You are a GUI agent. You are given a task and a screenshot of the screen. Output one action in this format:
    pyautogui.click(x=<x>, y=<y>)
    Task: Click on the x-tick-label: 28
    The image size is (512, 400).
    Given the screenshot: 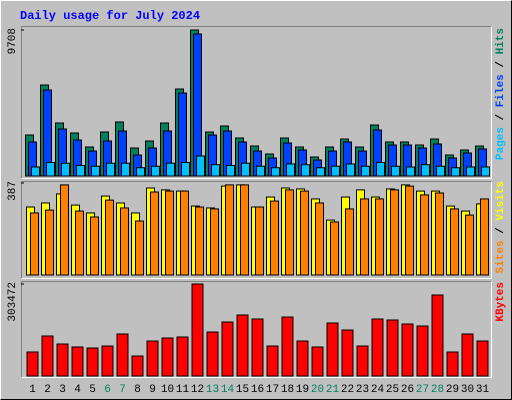 What is the action you would take?
    pyautogui.click(x=437, y=390)
    